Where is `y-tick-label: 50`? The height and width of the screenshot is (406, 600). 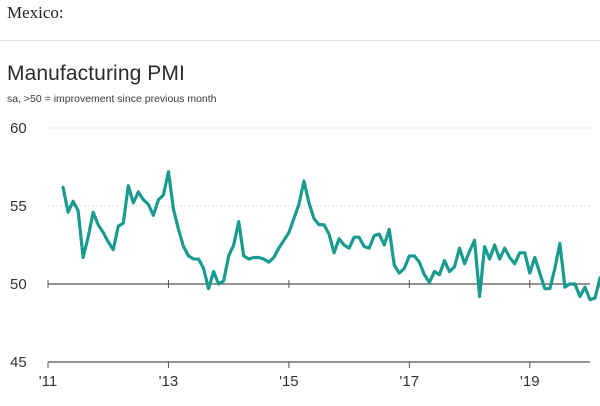
y-tick-label: 50 is located at coordinates (18, 284).